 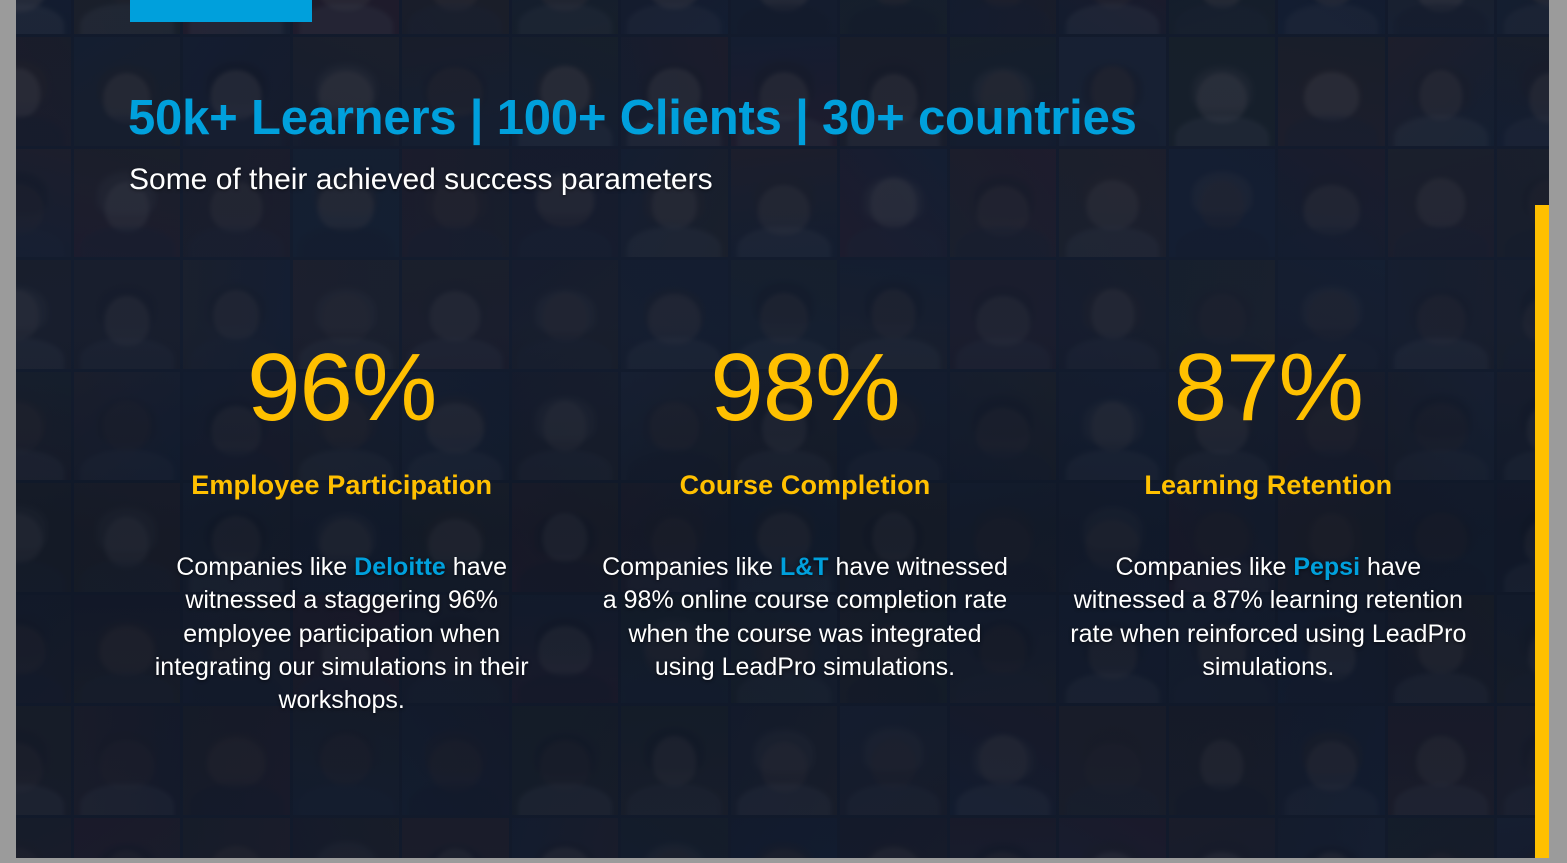 I want to click on brand-name: Deloitte, so click(x=400, y=567).